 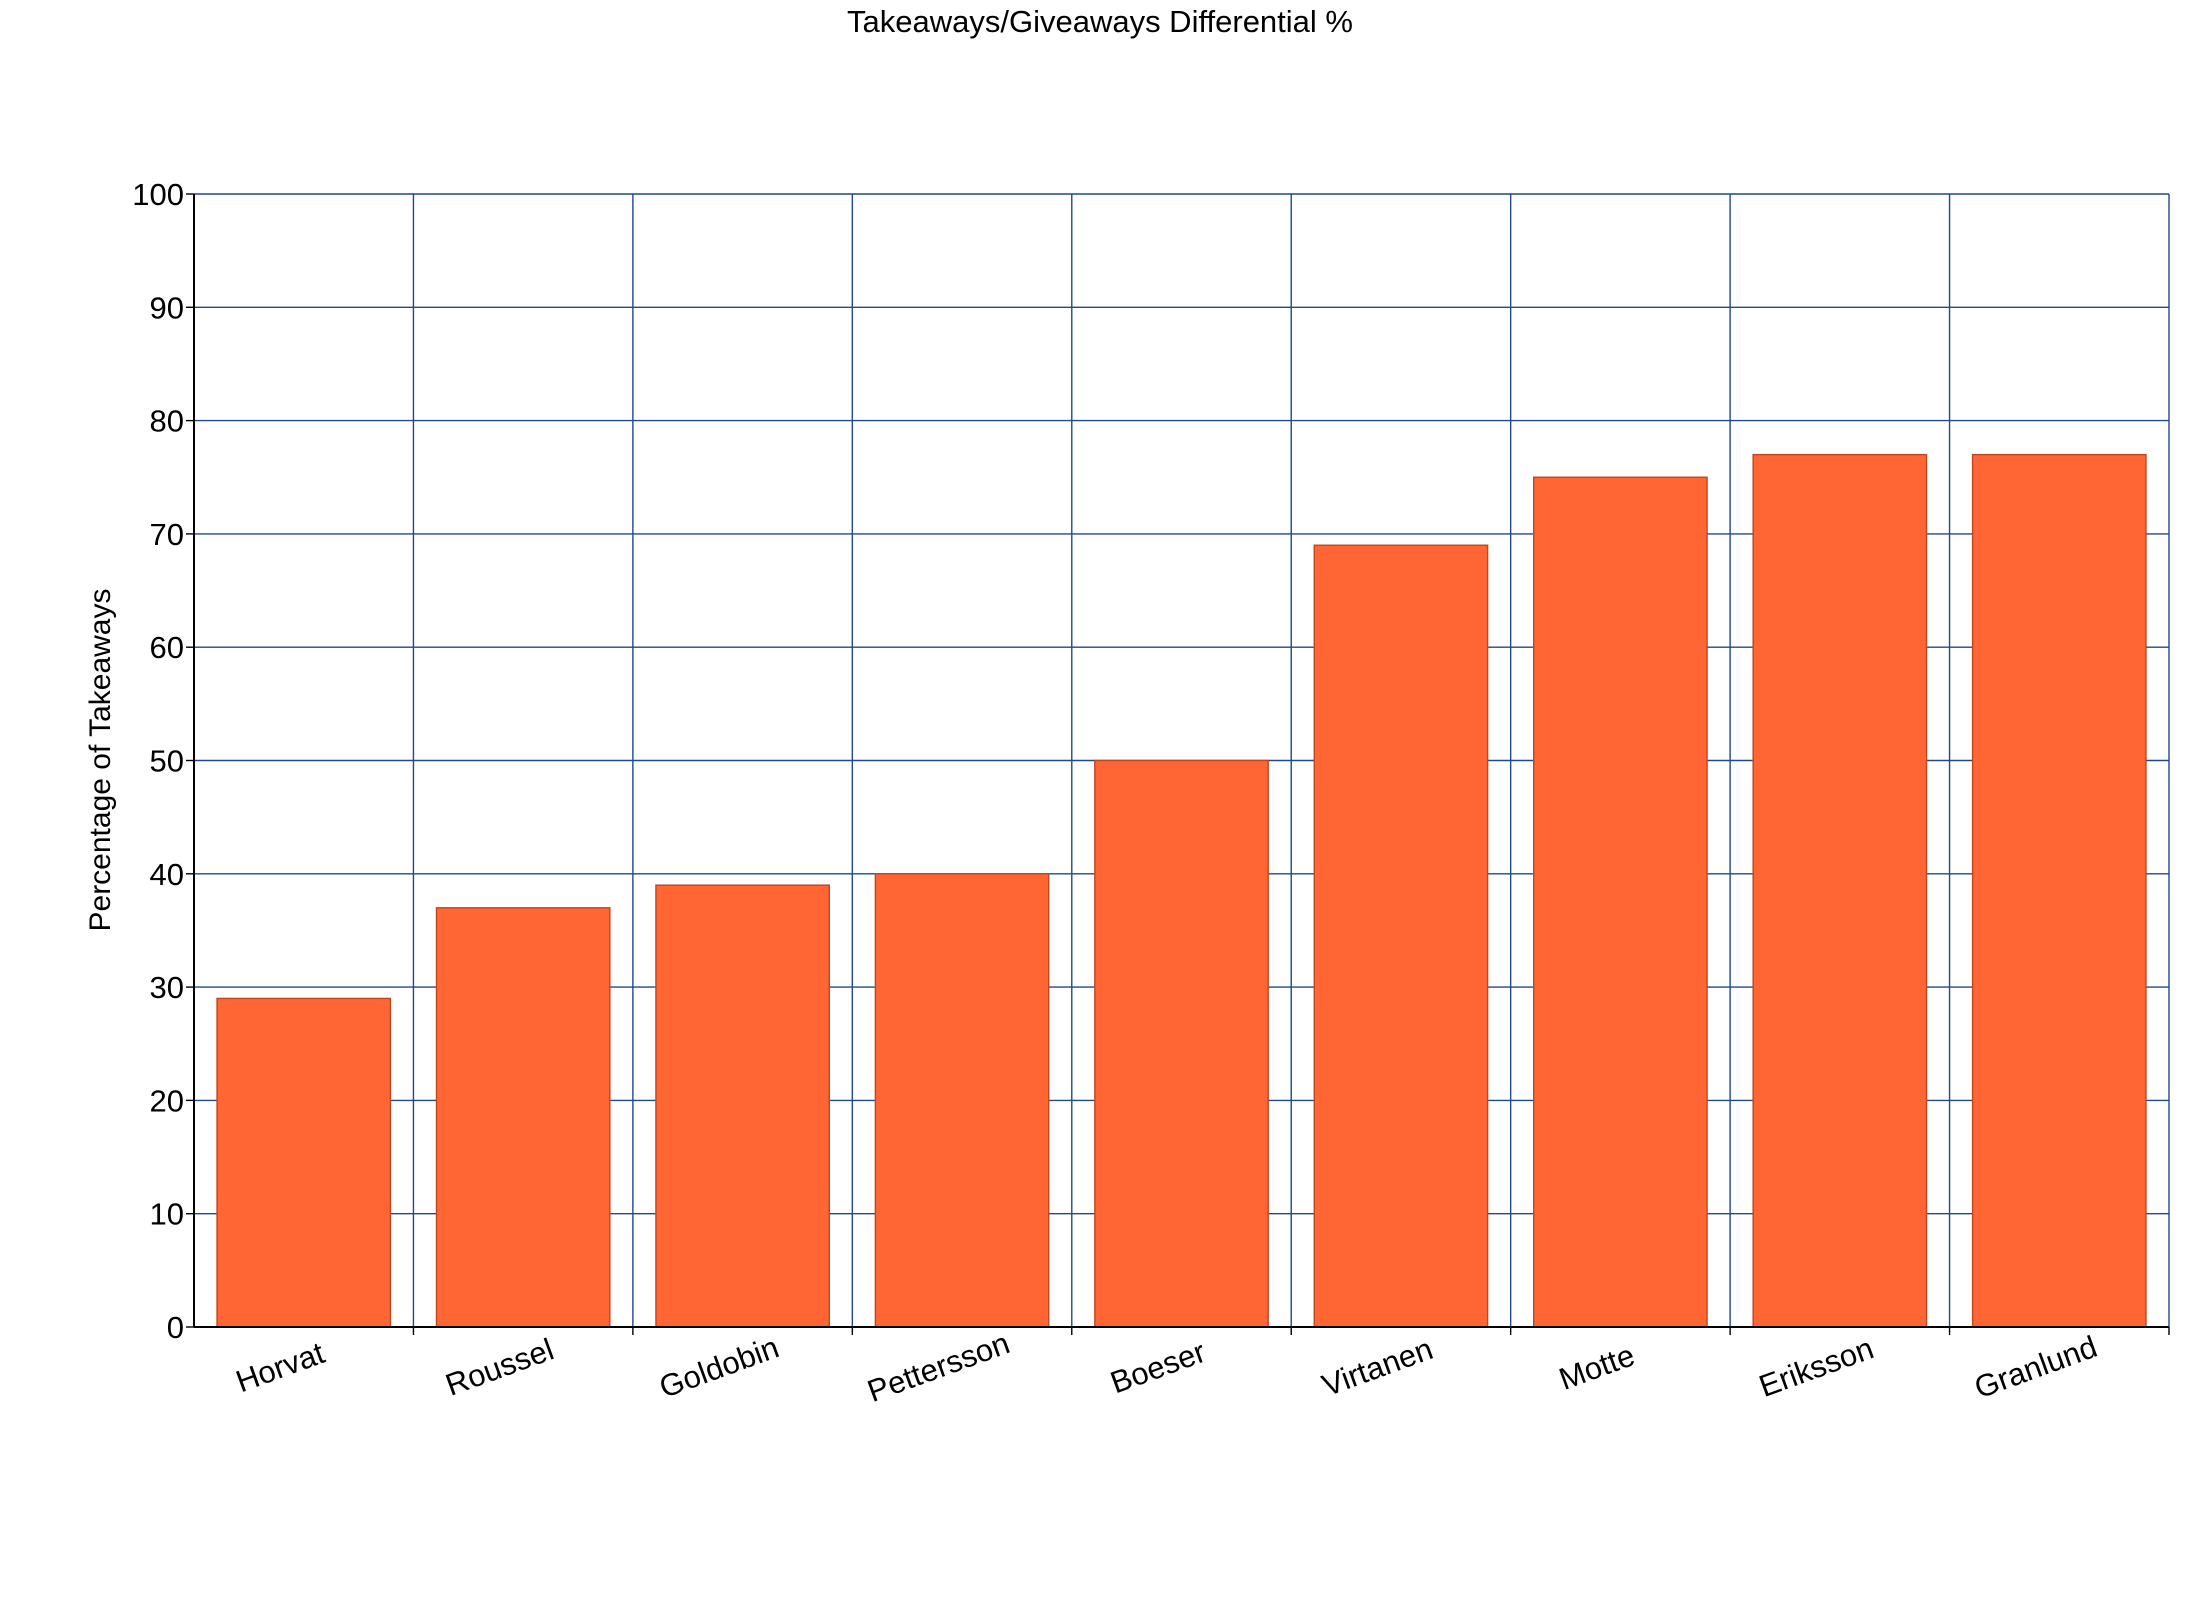 I want to click on x-tick-label: Motte, so click(x=1596, y=1366).